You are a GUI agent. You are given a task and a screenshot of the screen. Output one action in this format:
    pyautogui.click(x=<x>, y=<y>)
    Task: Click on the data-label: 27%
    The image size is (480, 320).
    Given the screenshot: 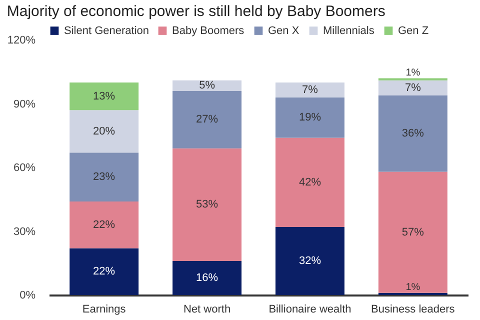 What is the action you would take?
    pyautogui.click(x=207, y=120)
    